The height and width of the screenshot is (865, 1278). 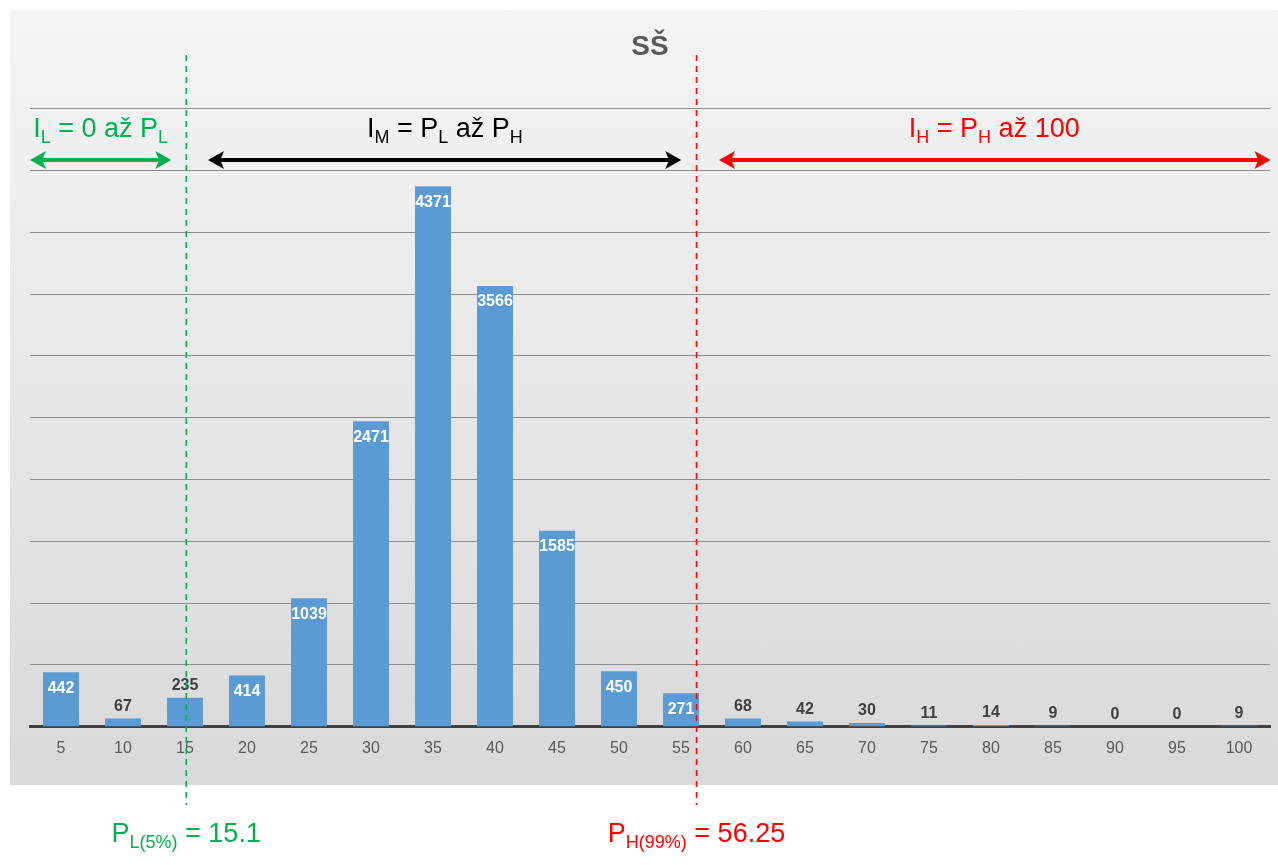 I want to click on ref-line-label: P$_{H(99%)}$ = 56.25, so click(x=696, y=836).